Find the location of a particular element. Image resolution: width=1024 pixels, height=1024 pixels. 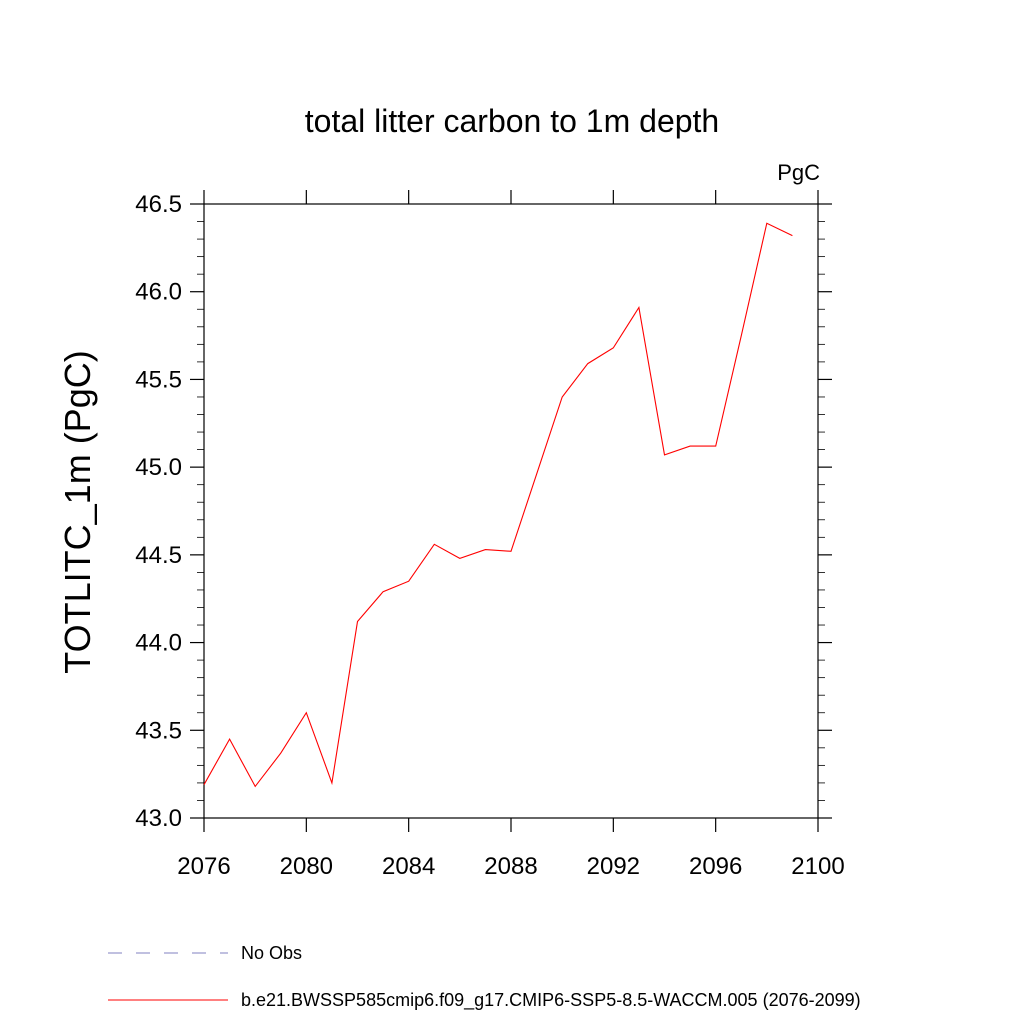

x-tick-label: 2100 is located at coordinates (817, 866).